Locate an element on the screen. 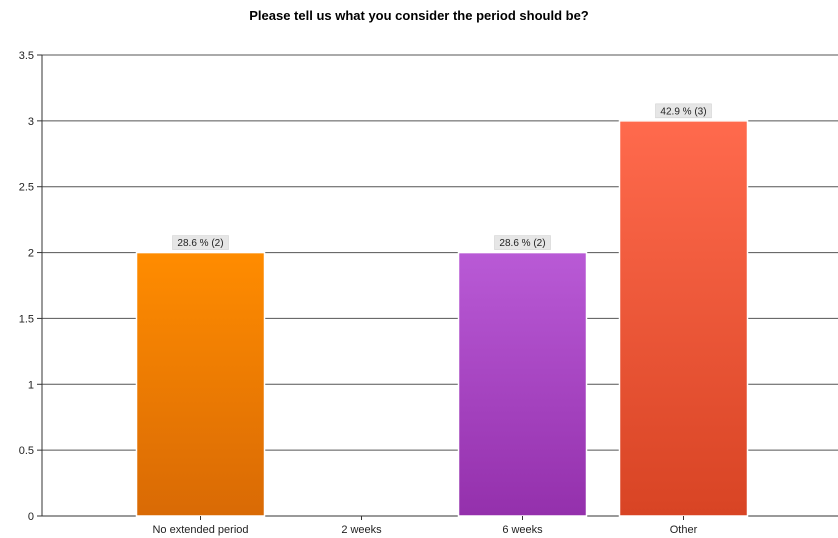 The image size is (838, 538). y-tick-label: 2 is located at coordinates (31, 254).